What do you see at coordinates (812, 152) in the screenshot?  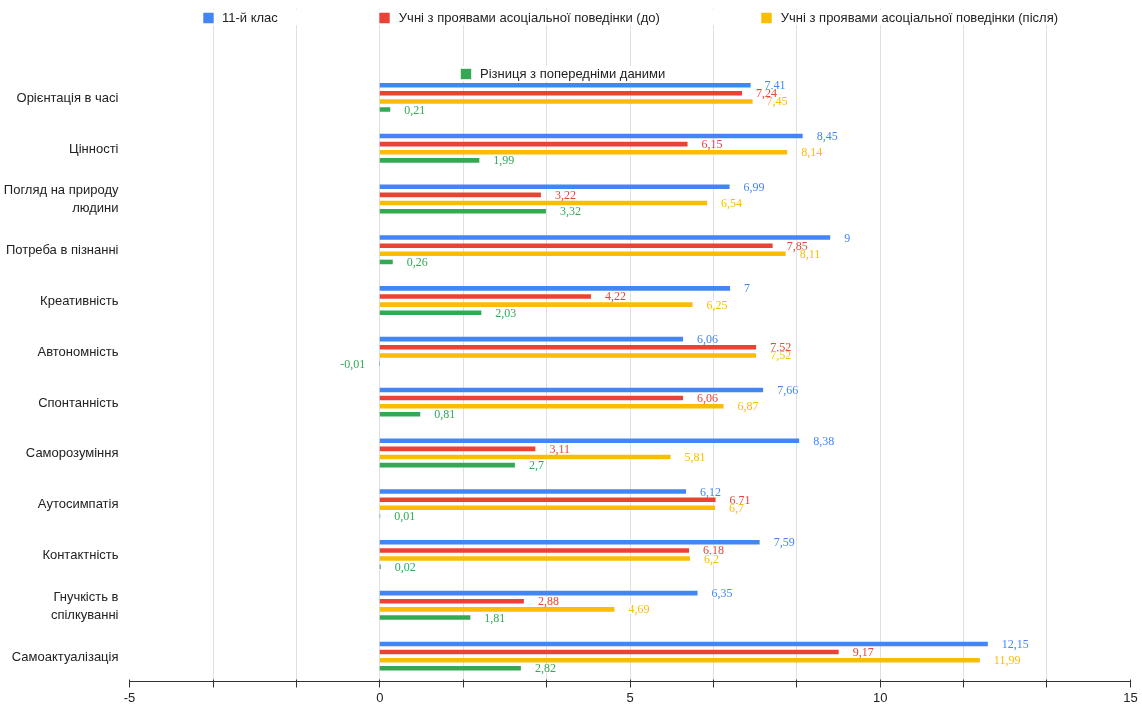 I see `data-label: 8,14` at bounding box center [812, 152].